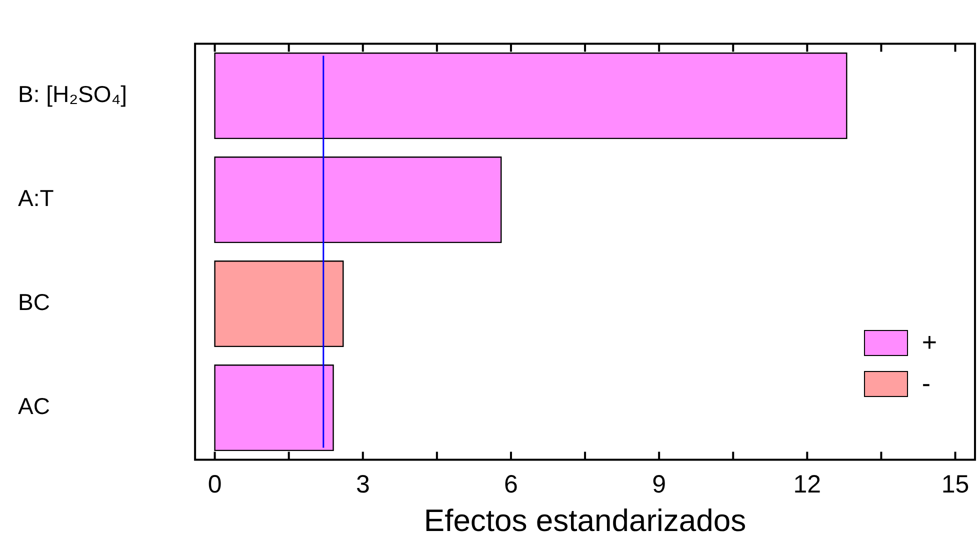 This screenshot has width=977, height=549. What do you see at coordinates (34, 302) in the screenshot?
I see `y-tick-label: BC` at bounding box center [34, 302].